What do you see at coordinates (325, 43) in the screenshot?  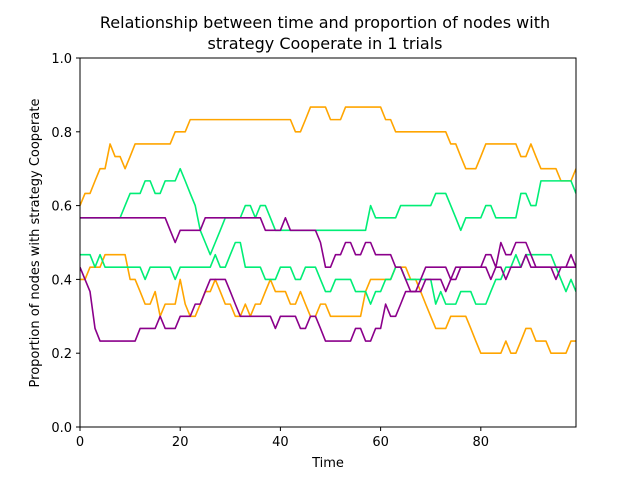 I see `chart-title-line2: strategy Cooperate in 1 trials` at bounding box center [325, 43].